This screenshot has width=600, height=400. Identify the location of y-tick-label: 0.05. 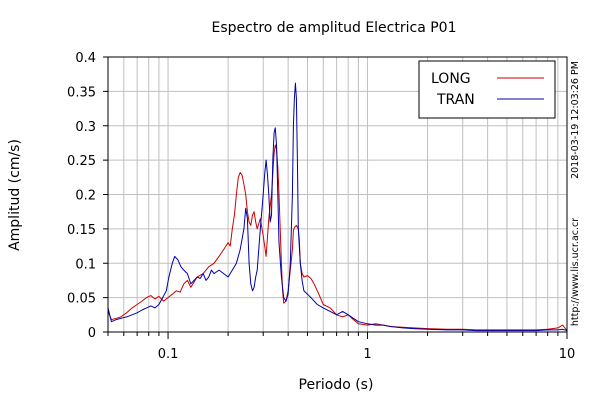
(81, 299).